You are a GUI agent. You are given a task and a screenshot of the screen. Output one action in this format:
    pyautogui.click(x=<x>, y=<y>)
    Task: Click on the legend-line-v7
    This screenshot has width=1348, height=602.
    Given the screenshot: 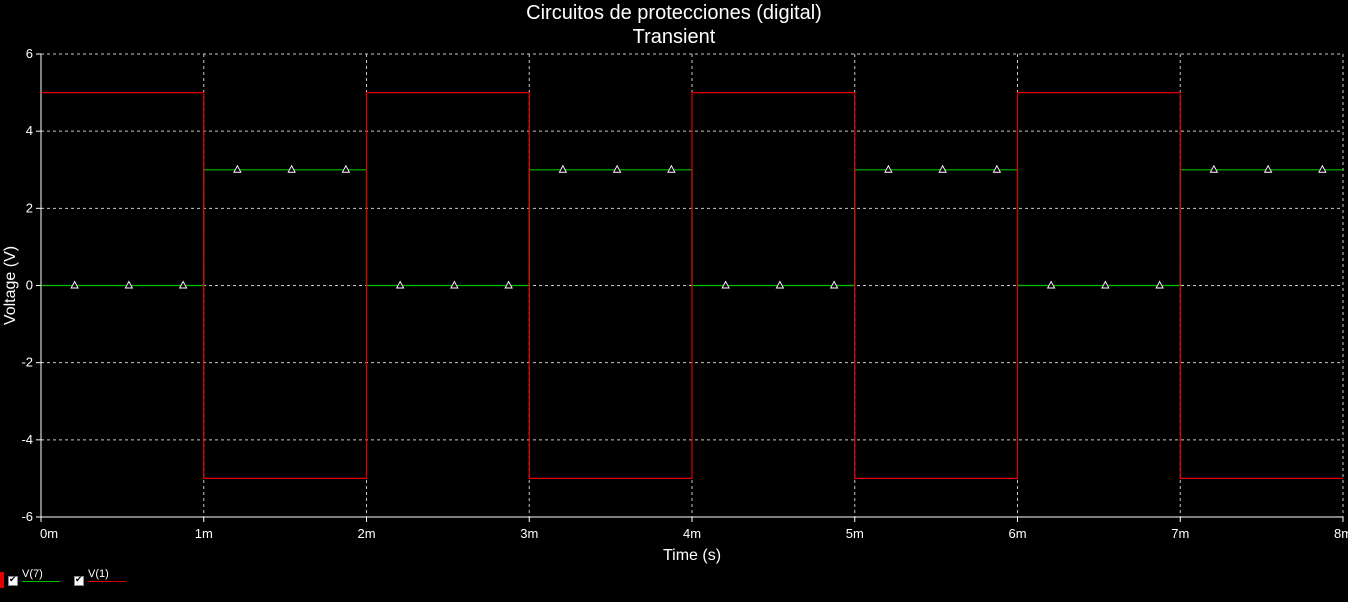 What is the action you would take?
    pyautogui.click(x=41, y=581)
    